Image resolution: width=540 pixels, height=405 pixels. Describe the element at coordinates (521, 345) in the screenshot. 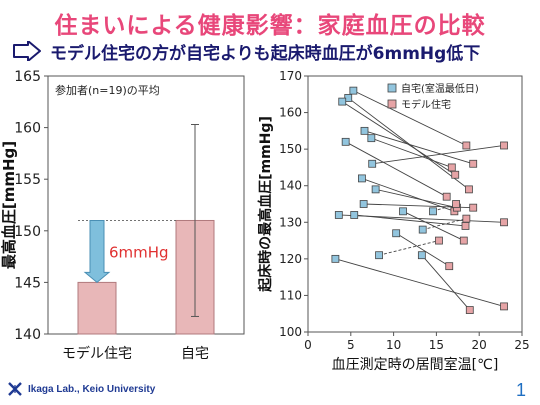

I see `x-tick-label: 25` at that location.